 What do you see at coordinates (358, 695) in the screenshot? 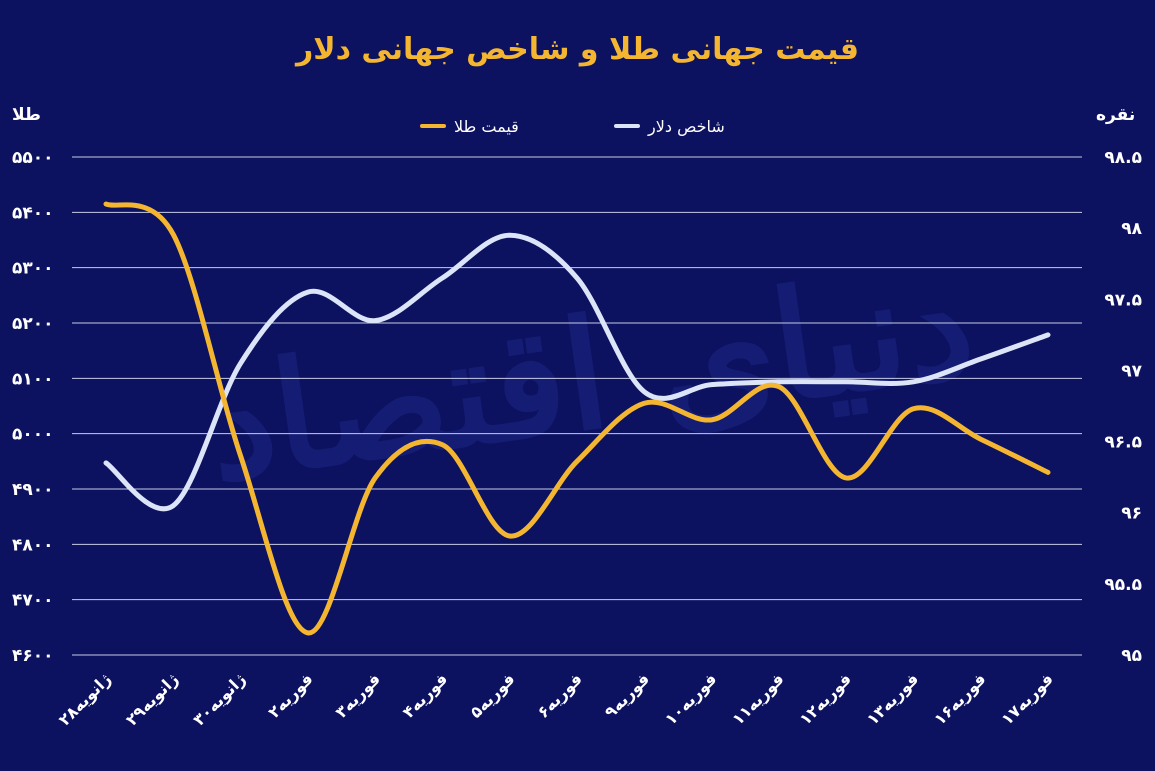
I see `x-tick-label: ۳فوریه` at bounding box center [358, 695].